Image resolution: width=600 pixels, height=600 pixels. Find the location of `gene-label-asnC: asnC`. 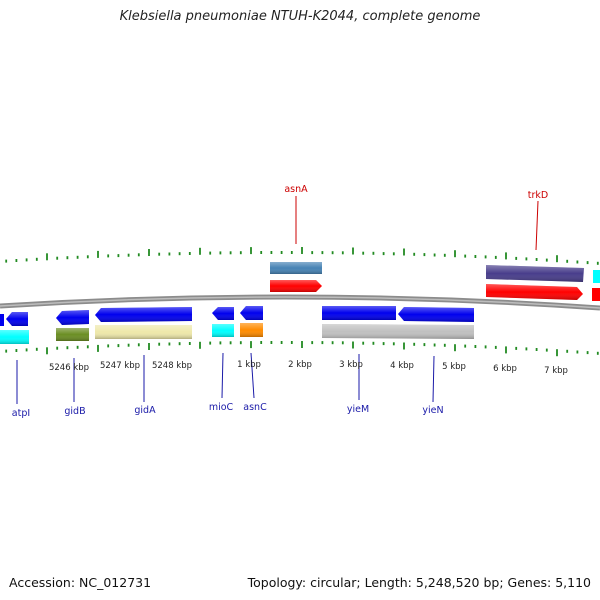

gene-label-asnC: asnC is located at coordinates (255, 407).